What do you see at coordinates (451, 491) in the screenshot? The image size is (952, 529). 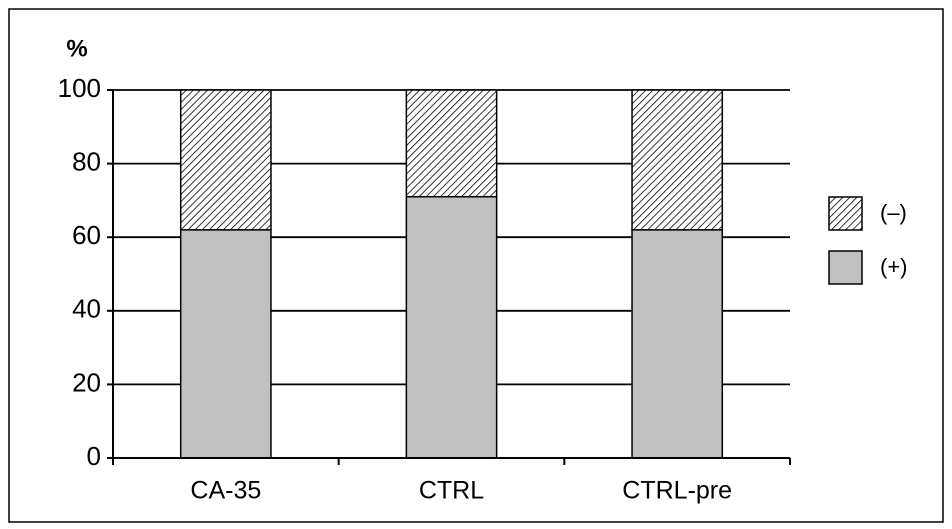 I see `x-tick-label: CTRL` at bounding box center [451, 491].